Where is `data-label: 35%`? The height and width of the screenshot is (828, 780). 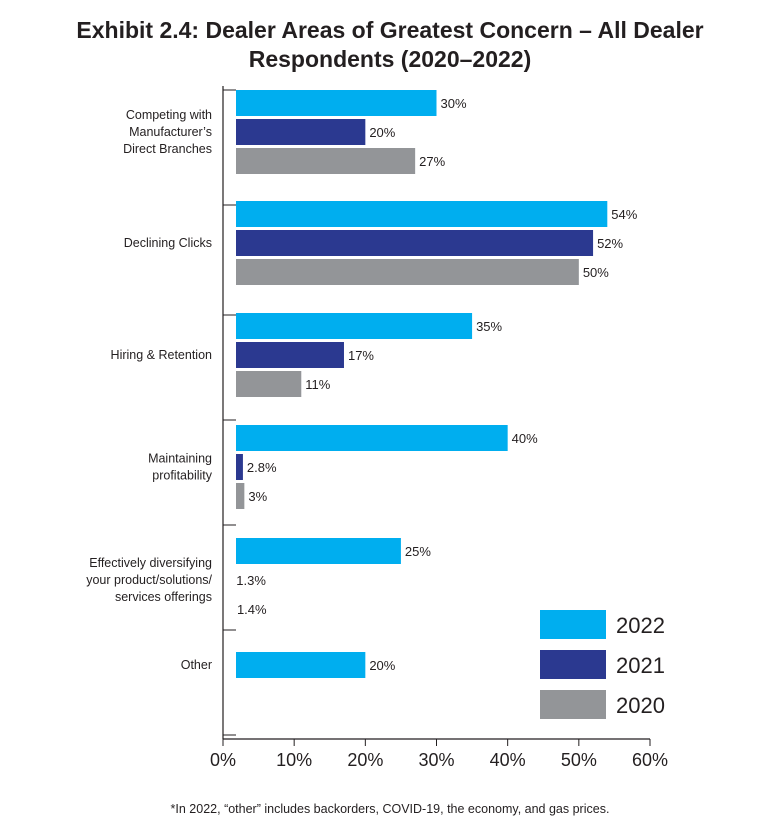
data-label: 35% is located at coordinates (489, 326).